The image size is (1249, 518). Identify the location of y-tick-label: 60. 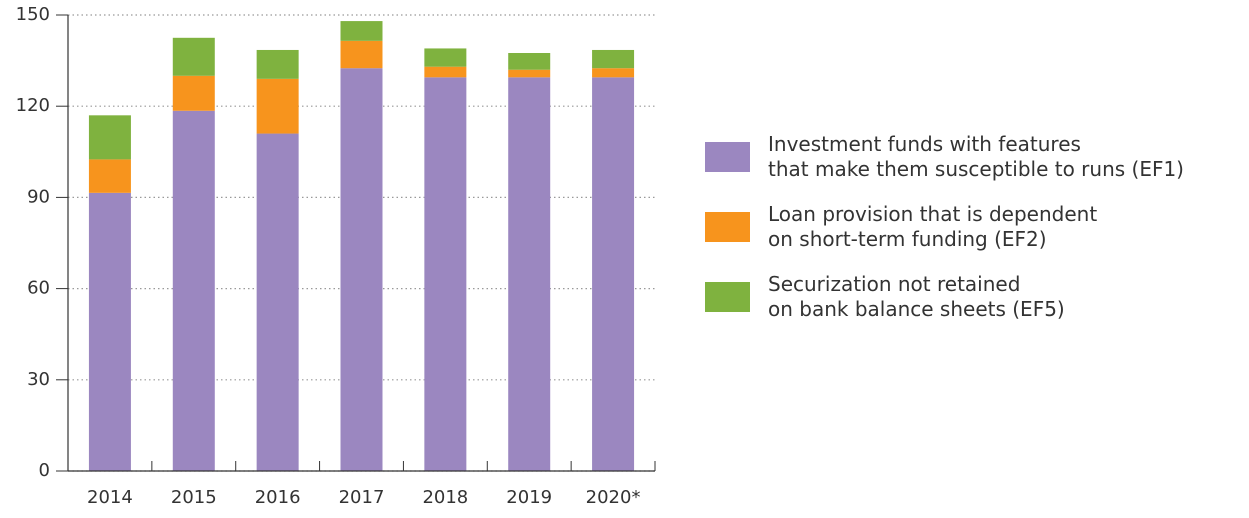
(38, 288).